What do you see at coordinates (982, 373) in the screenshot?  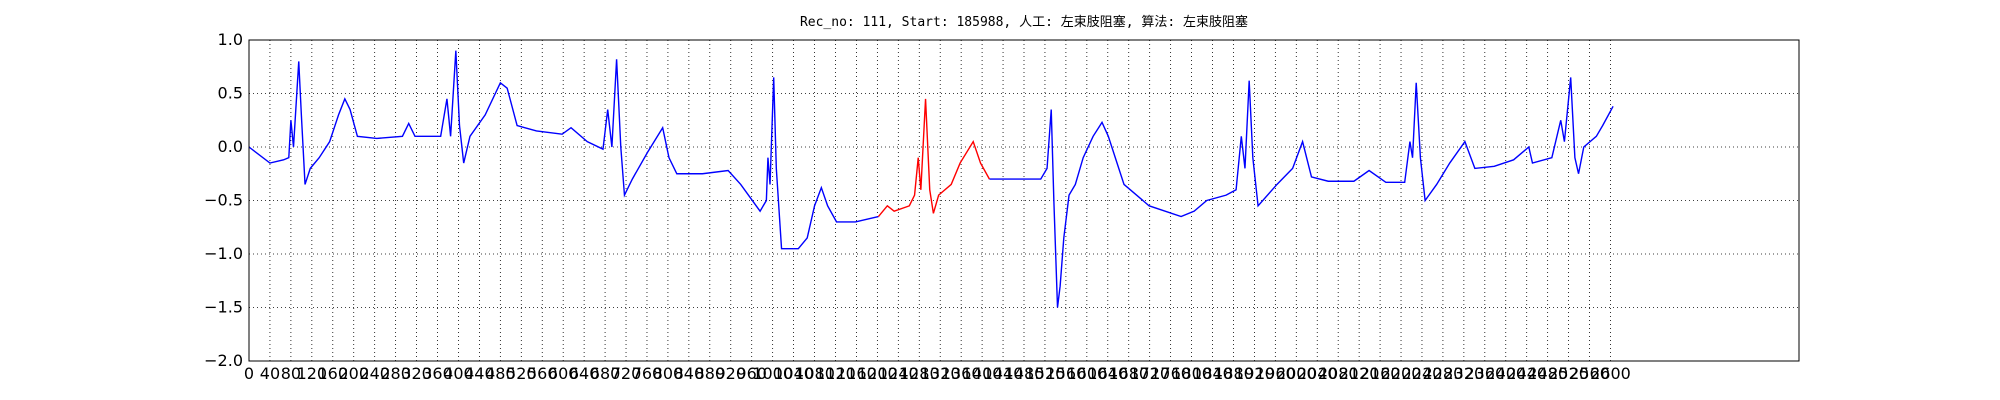 I see `x-tick-label: 1400` at bounding box center [982, 373].